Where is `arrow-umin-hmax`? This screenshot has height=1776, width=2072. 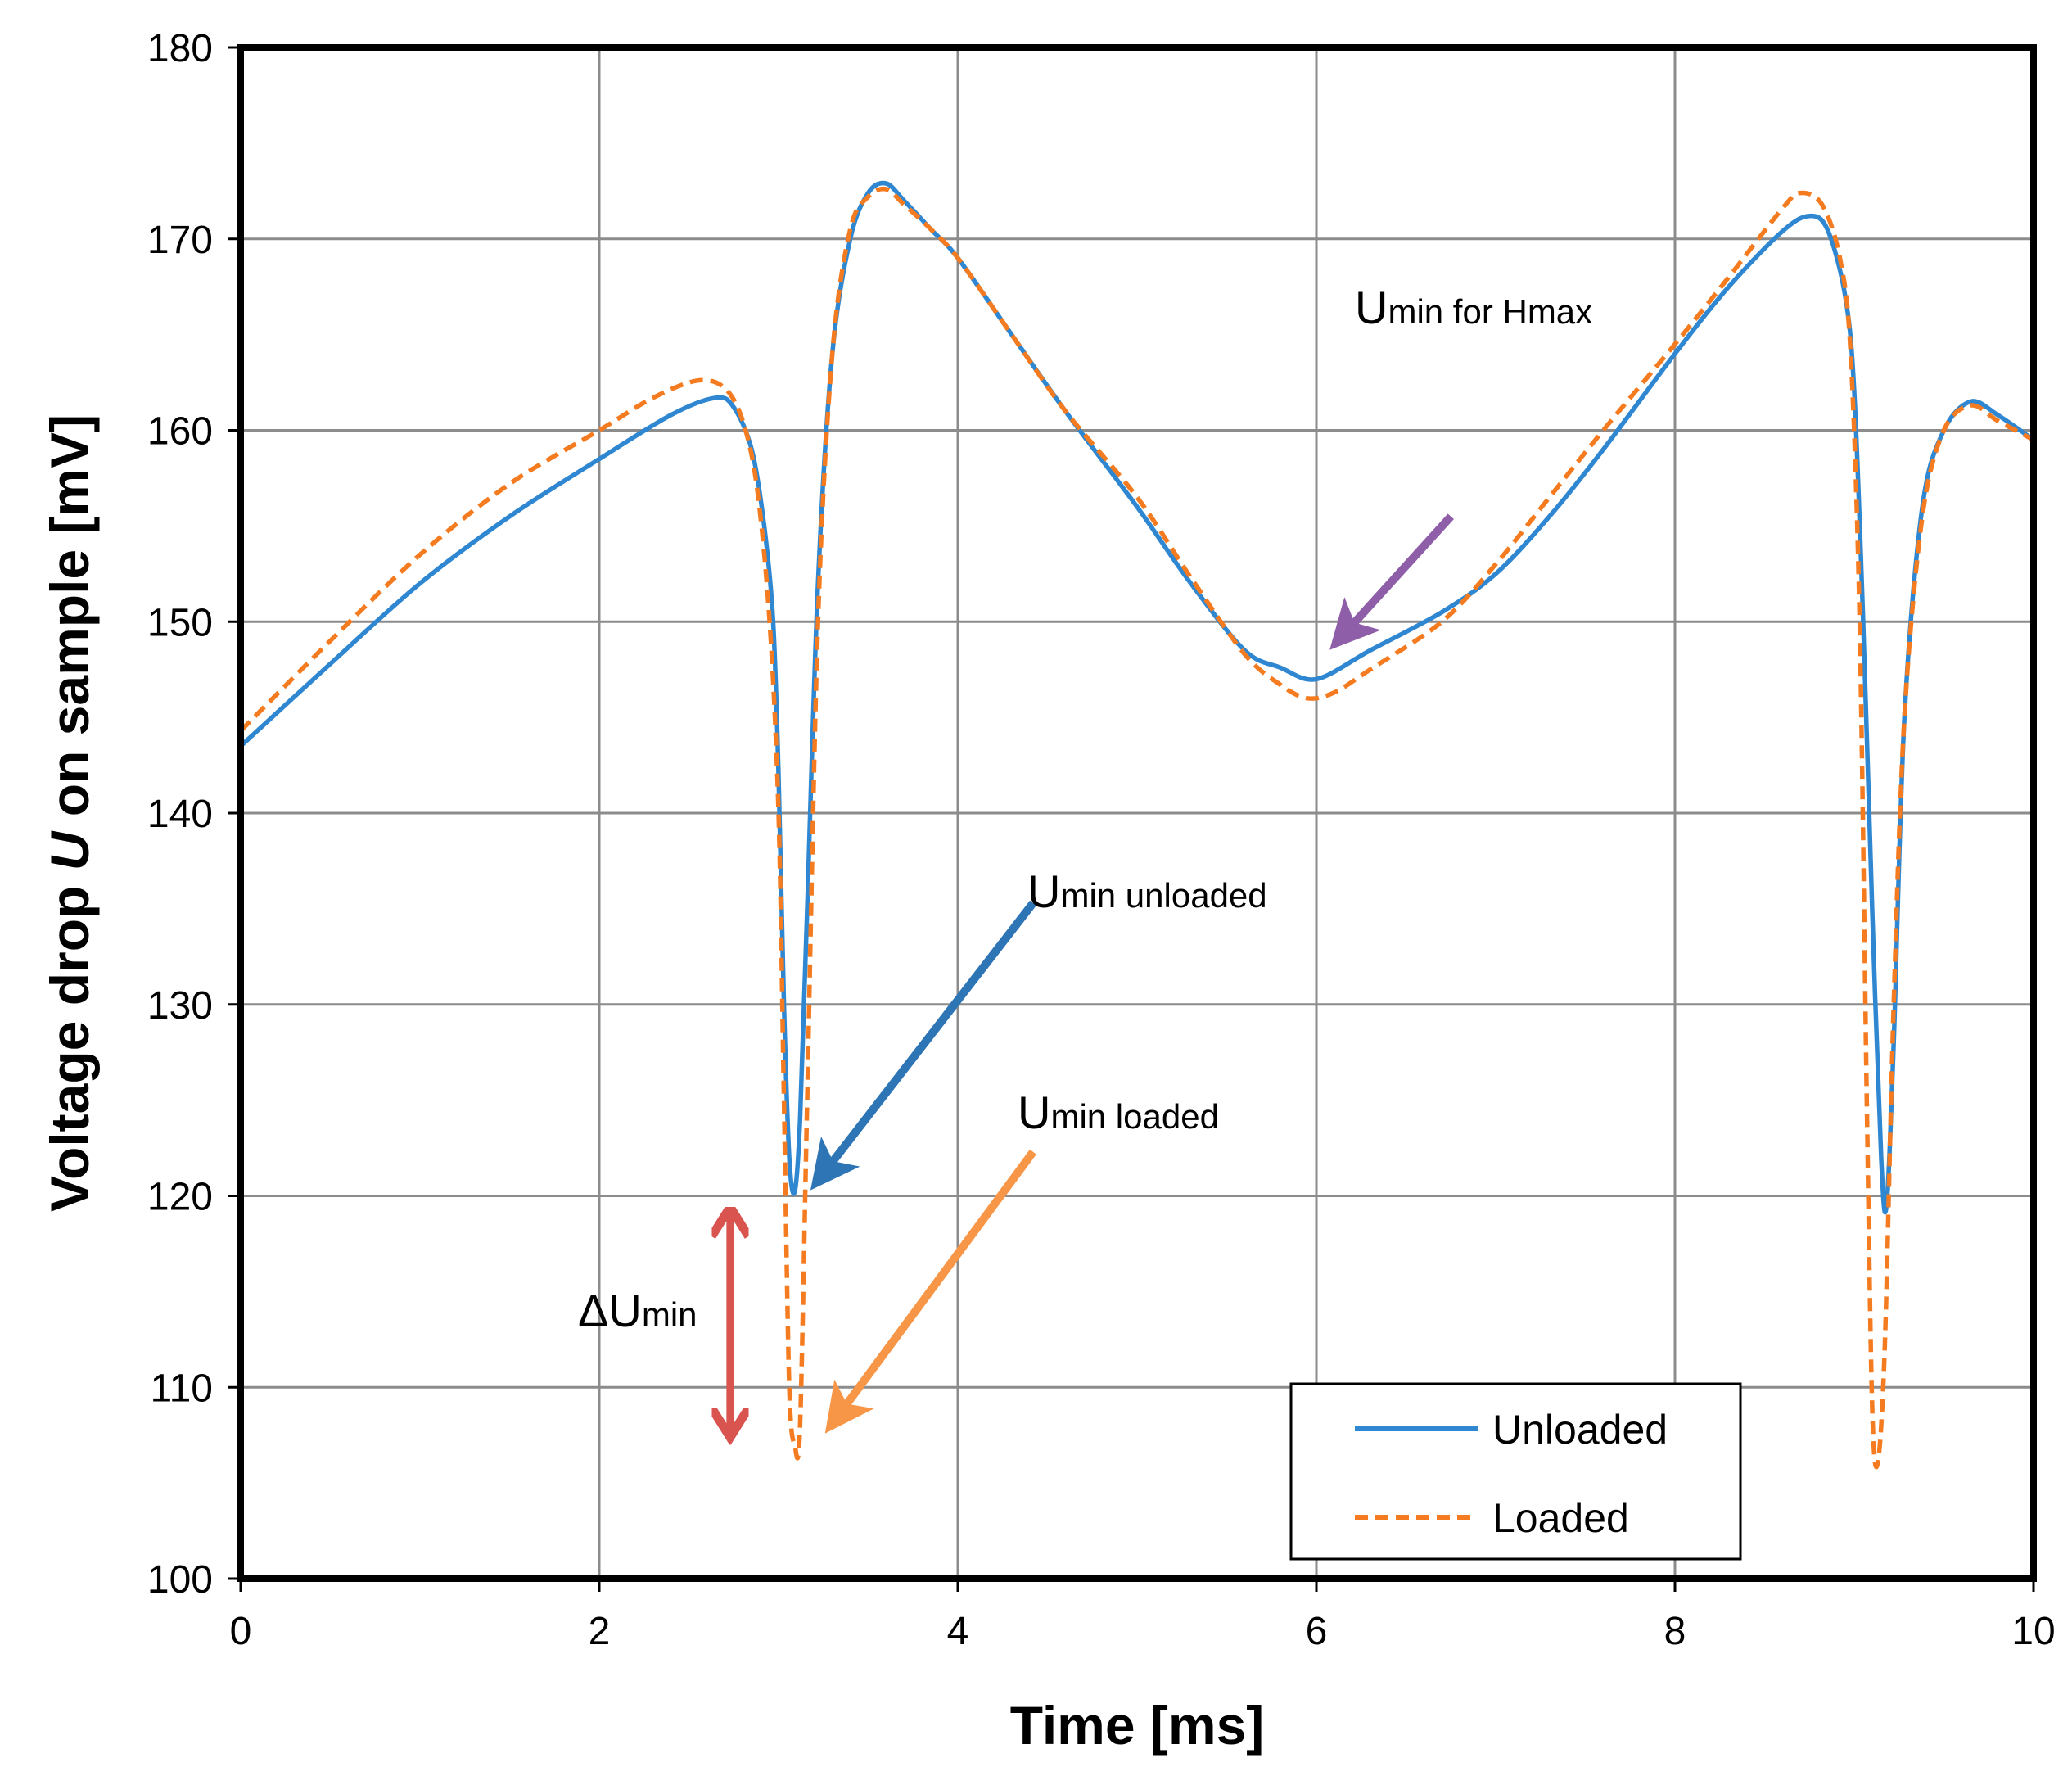
arrow-umin-hmax is located at coordinates (1391, 581).